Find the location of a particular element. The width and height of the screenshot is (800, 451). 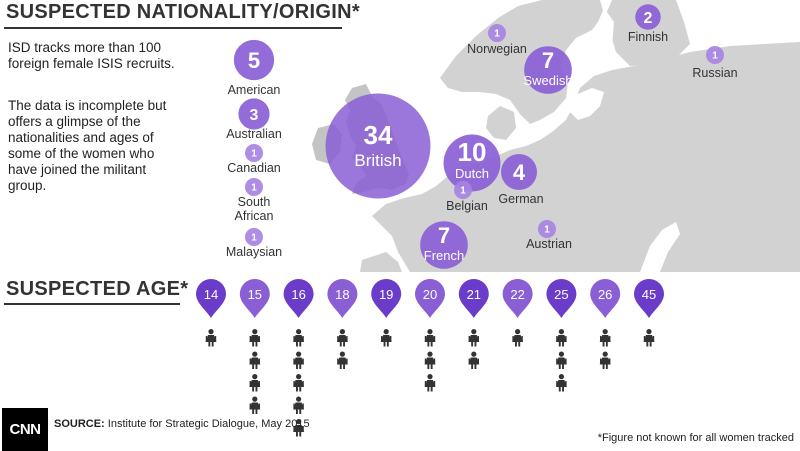

bubble-label-norwegian: Norwegian is located at coordinates (497, 49).